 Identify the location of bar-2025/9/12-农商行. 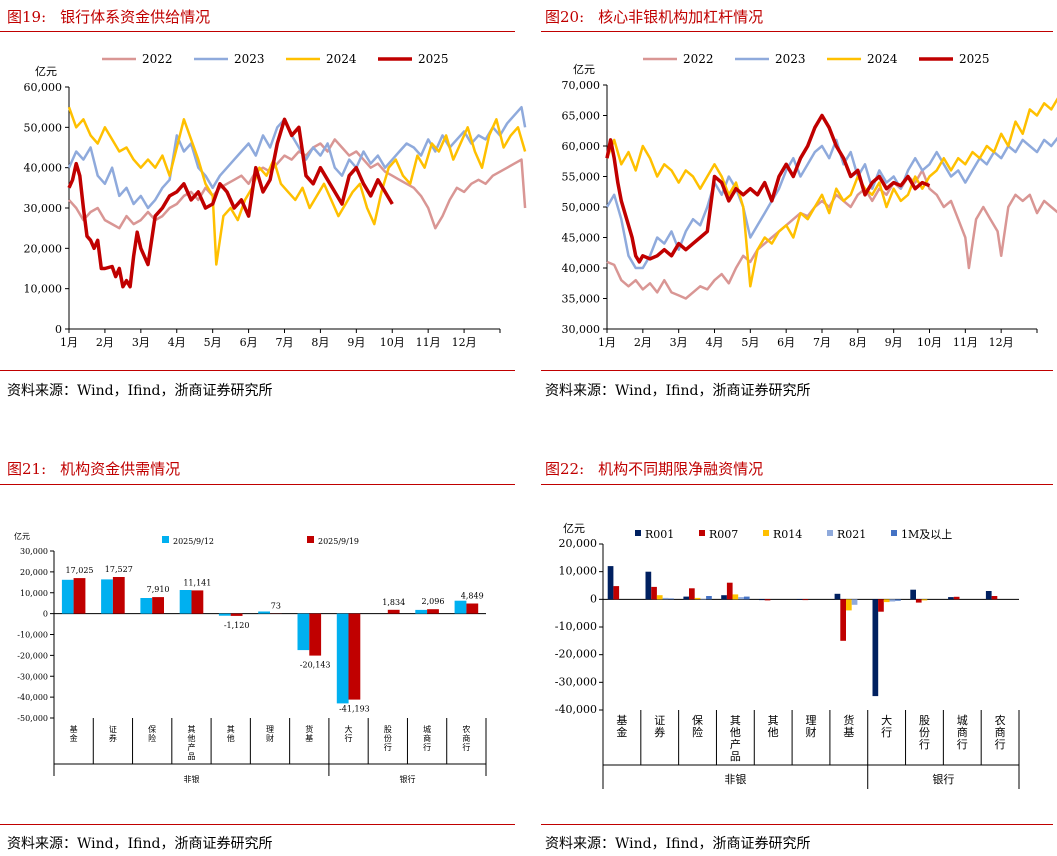
(460, 607).